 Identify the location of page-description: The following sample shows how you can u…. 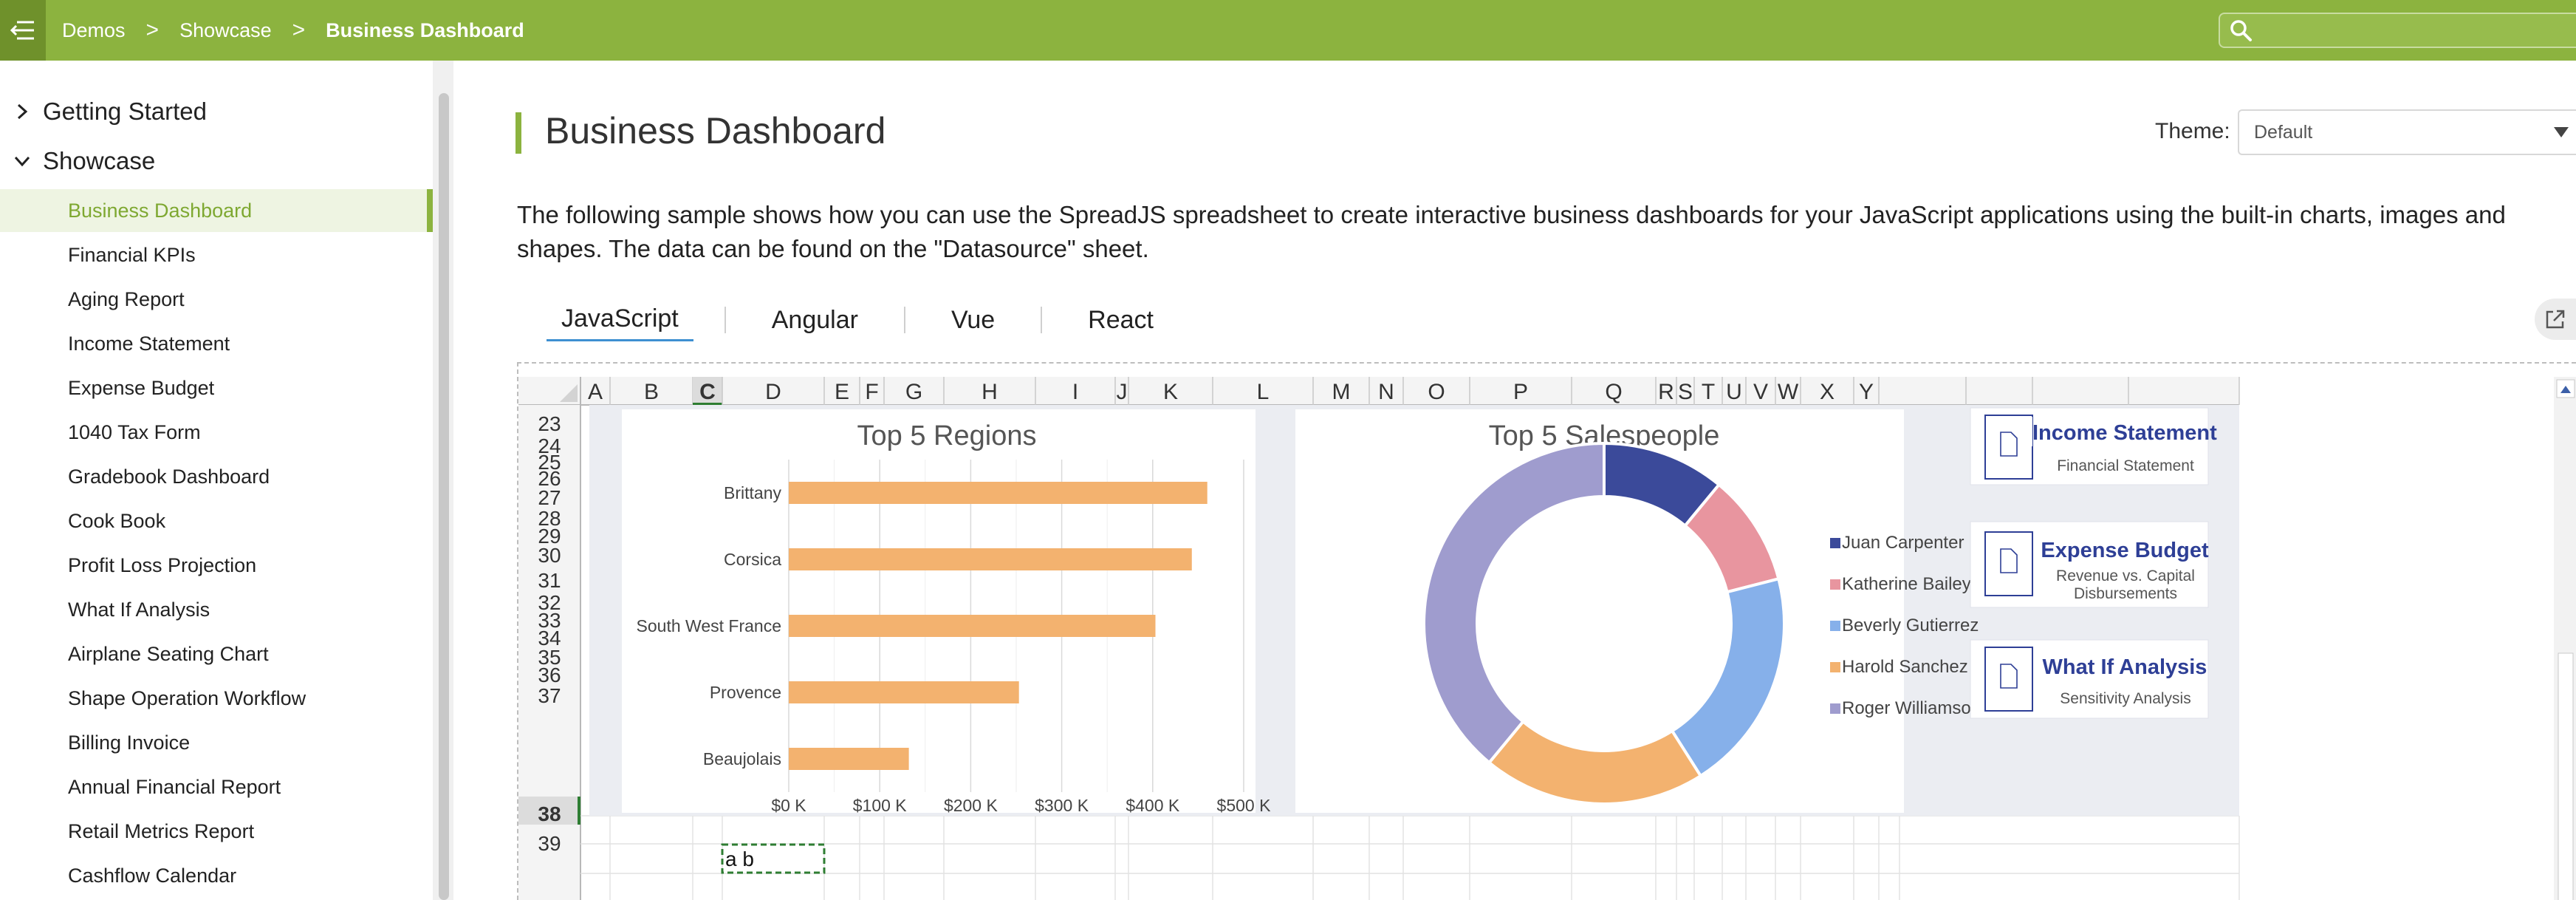
(1511, 231).